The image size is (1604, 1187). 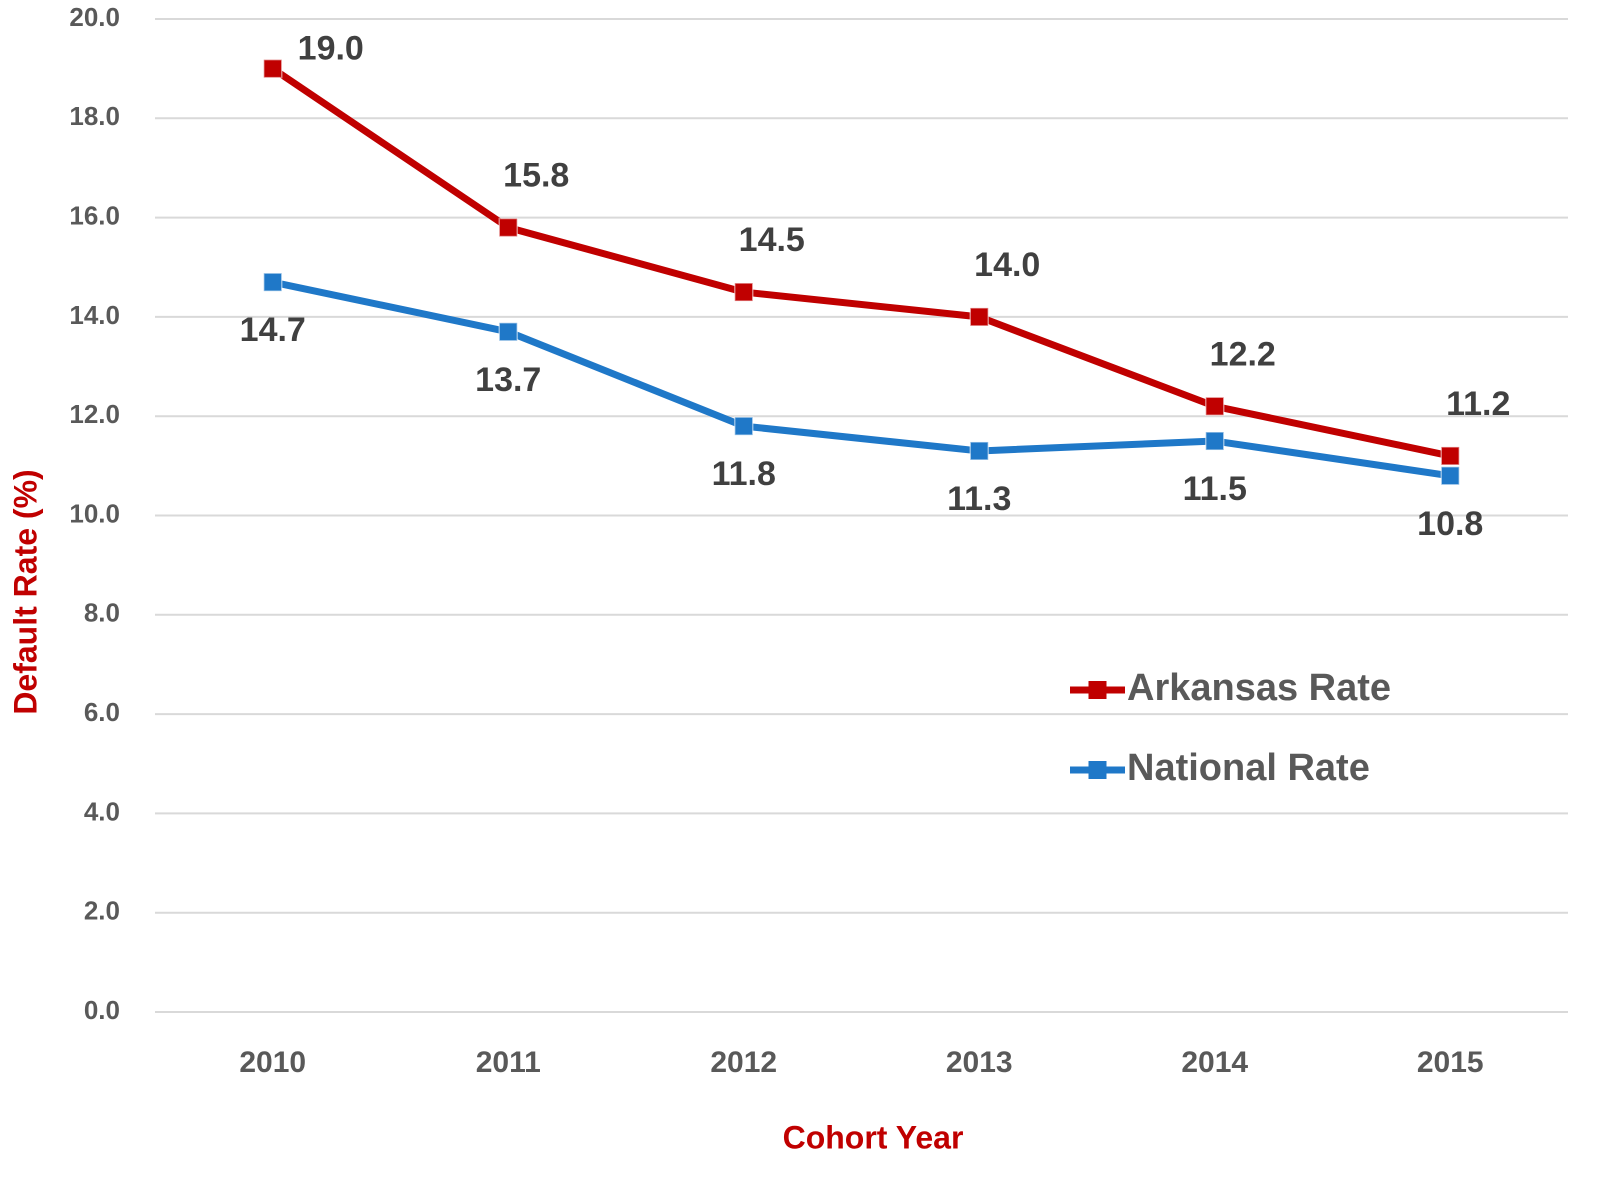 What do you see at coordinates (94, 315) in the screenshot?
I see `y-tick-label: 14.0` at bounding box center [94, 315].